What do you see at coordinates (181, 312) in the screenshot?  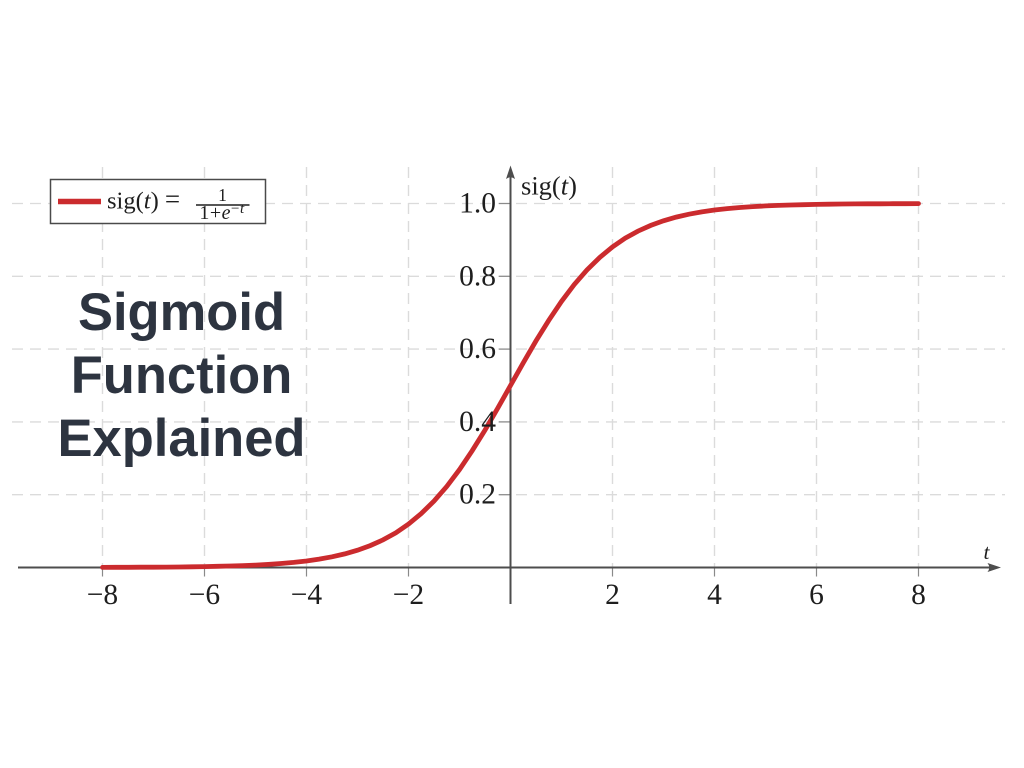 I see `svg-text: Sigmoid` at bounding box center [181, 312].